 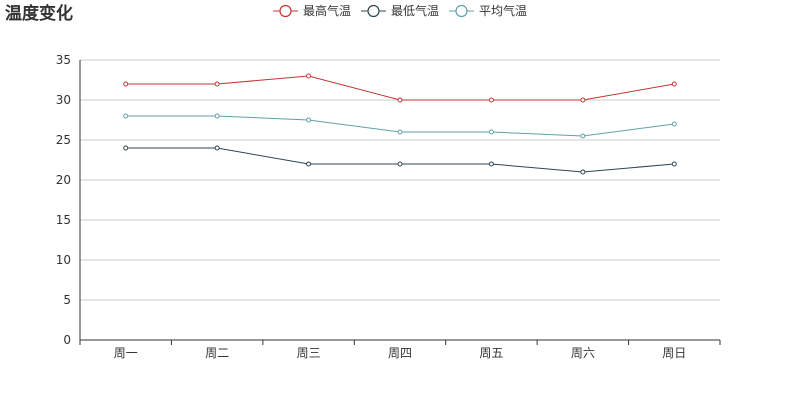 I want to click on legend-item-1: 最高气温, so click(x=312, y=10).